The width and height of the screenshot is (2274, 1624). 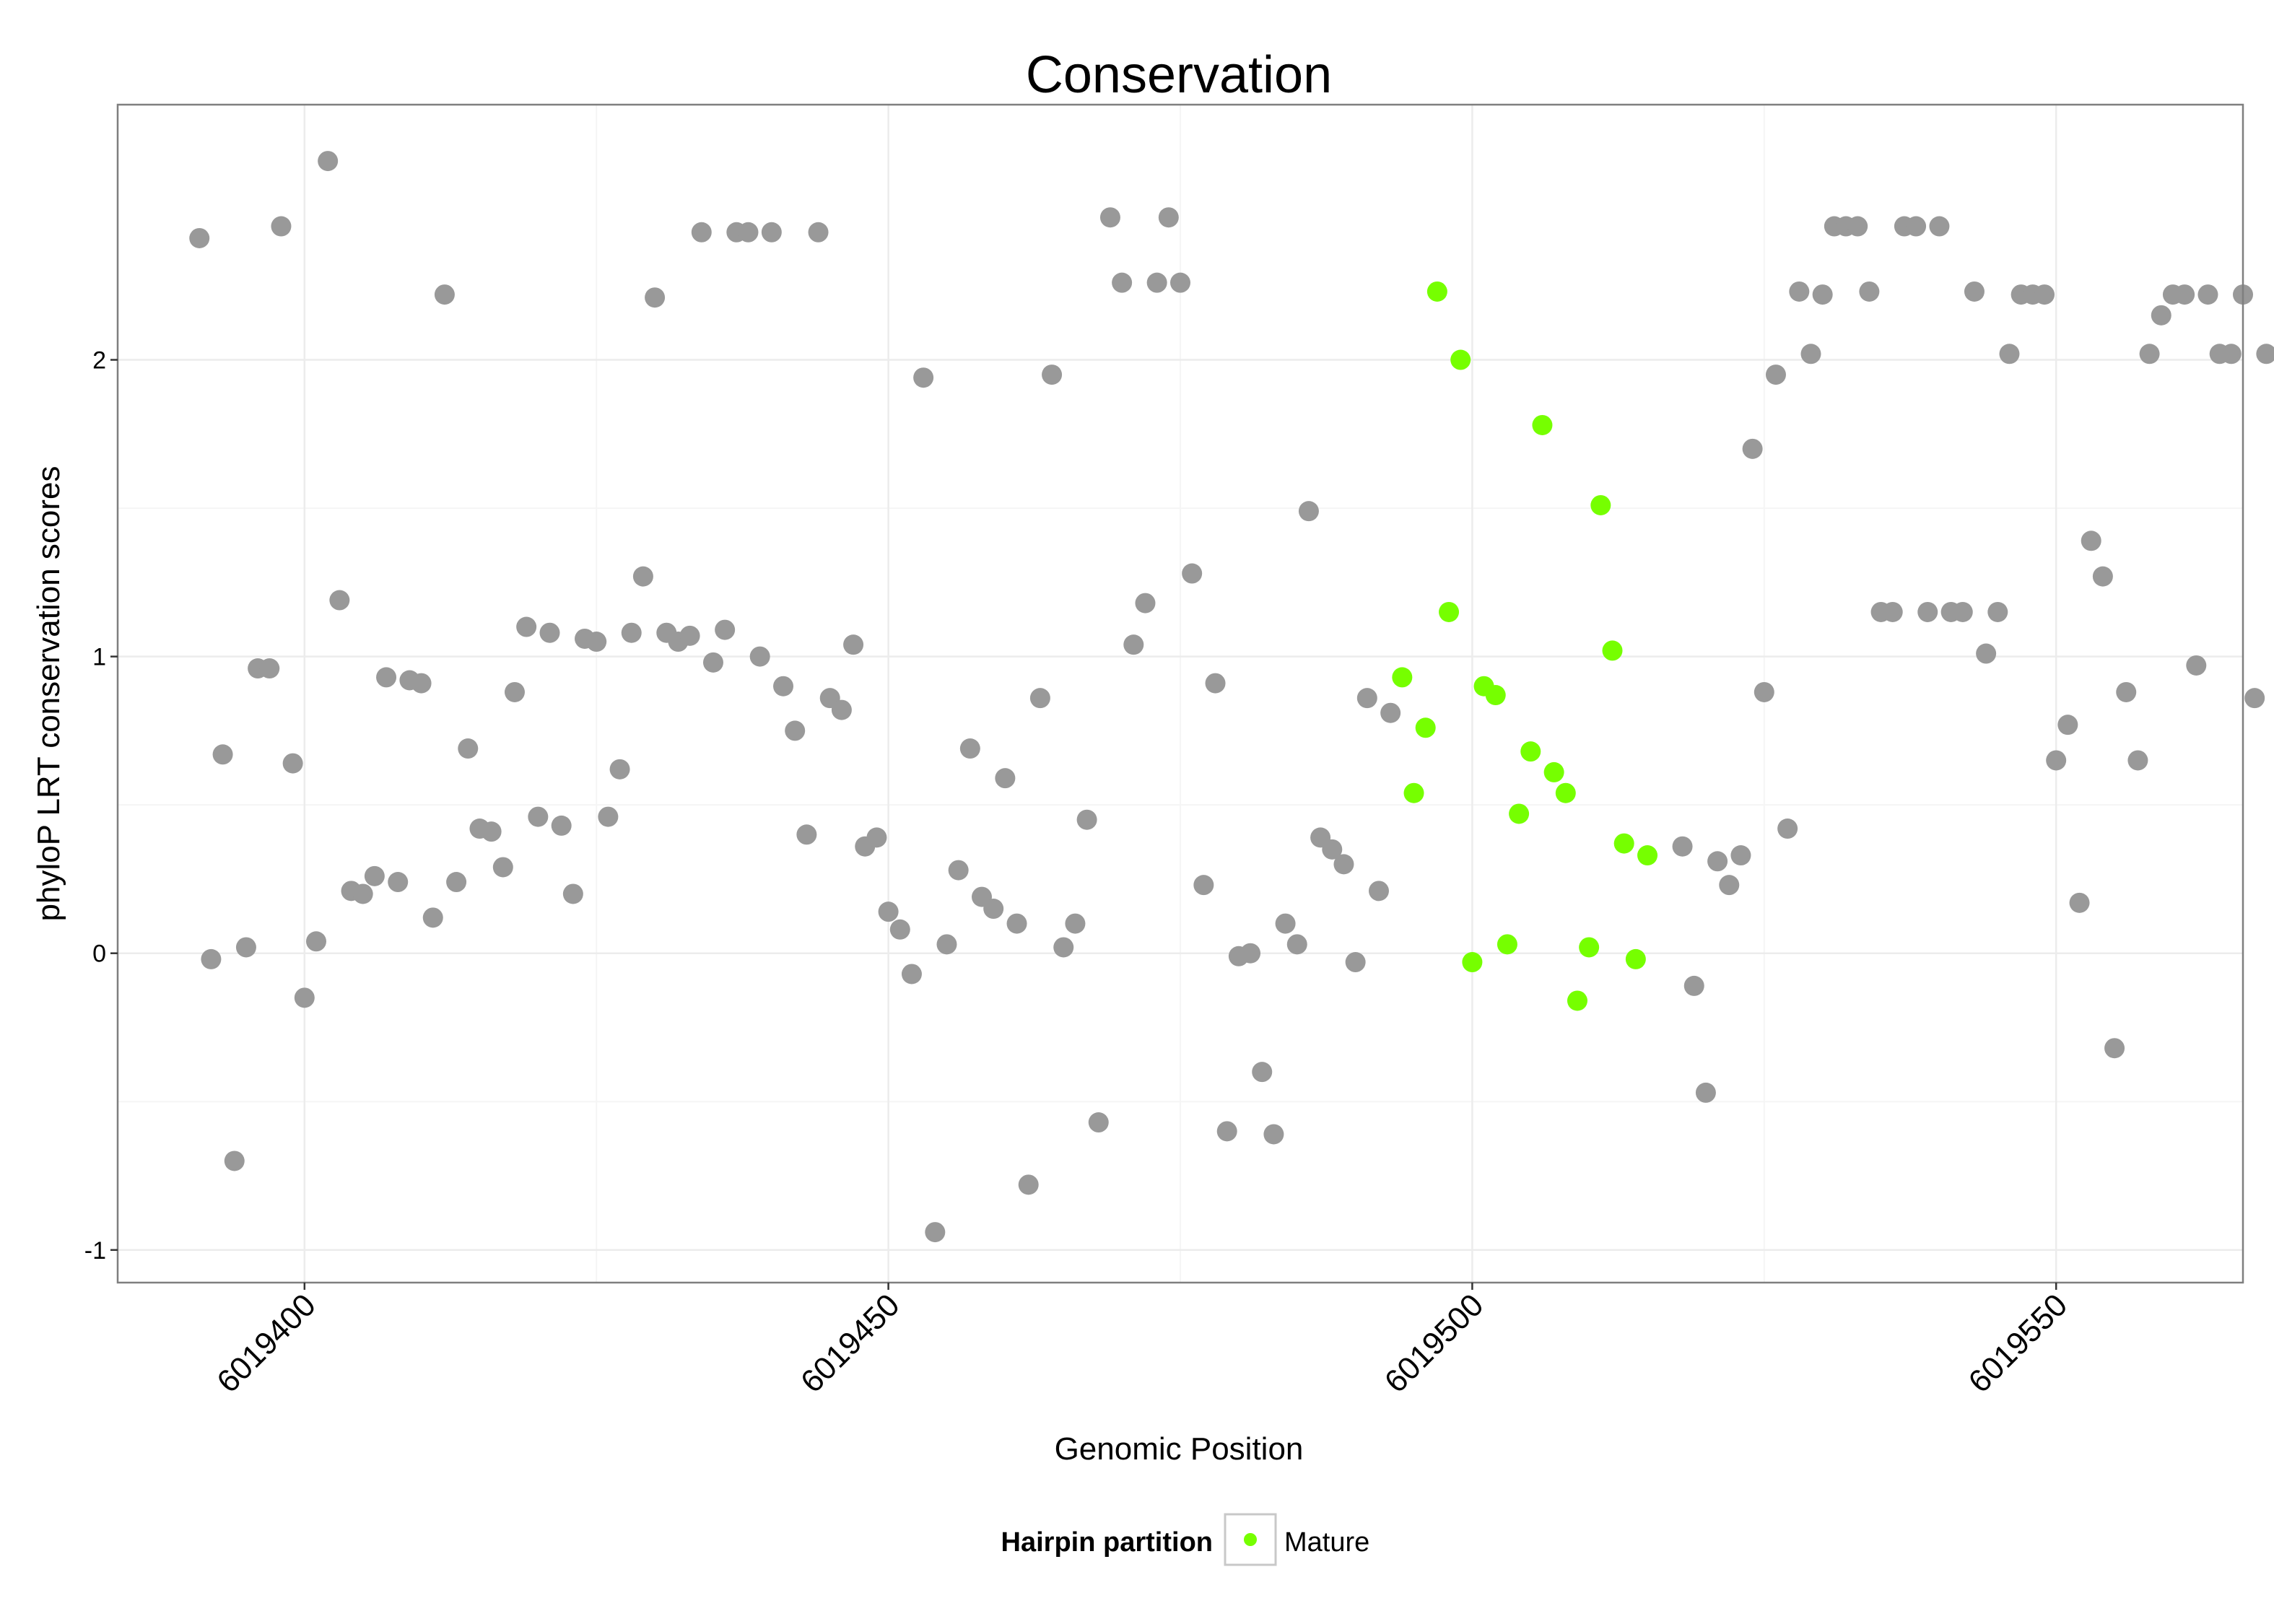 What do you see at coordinates (99, 657) in the screenshot?
I see `y-tick-label: 1` at bounding box center [99, 657].